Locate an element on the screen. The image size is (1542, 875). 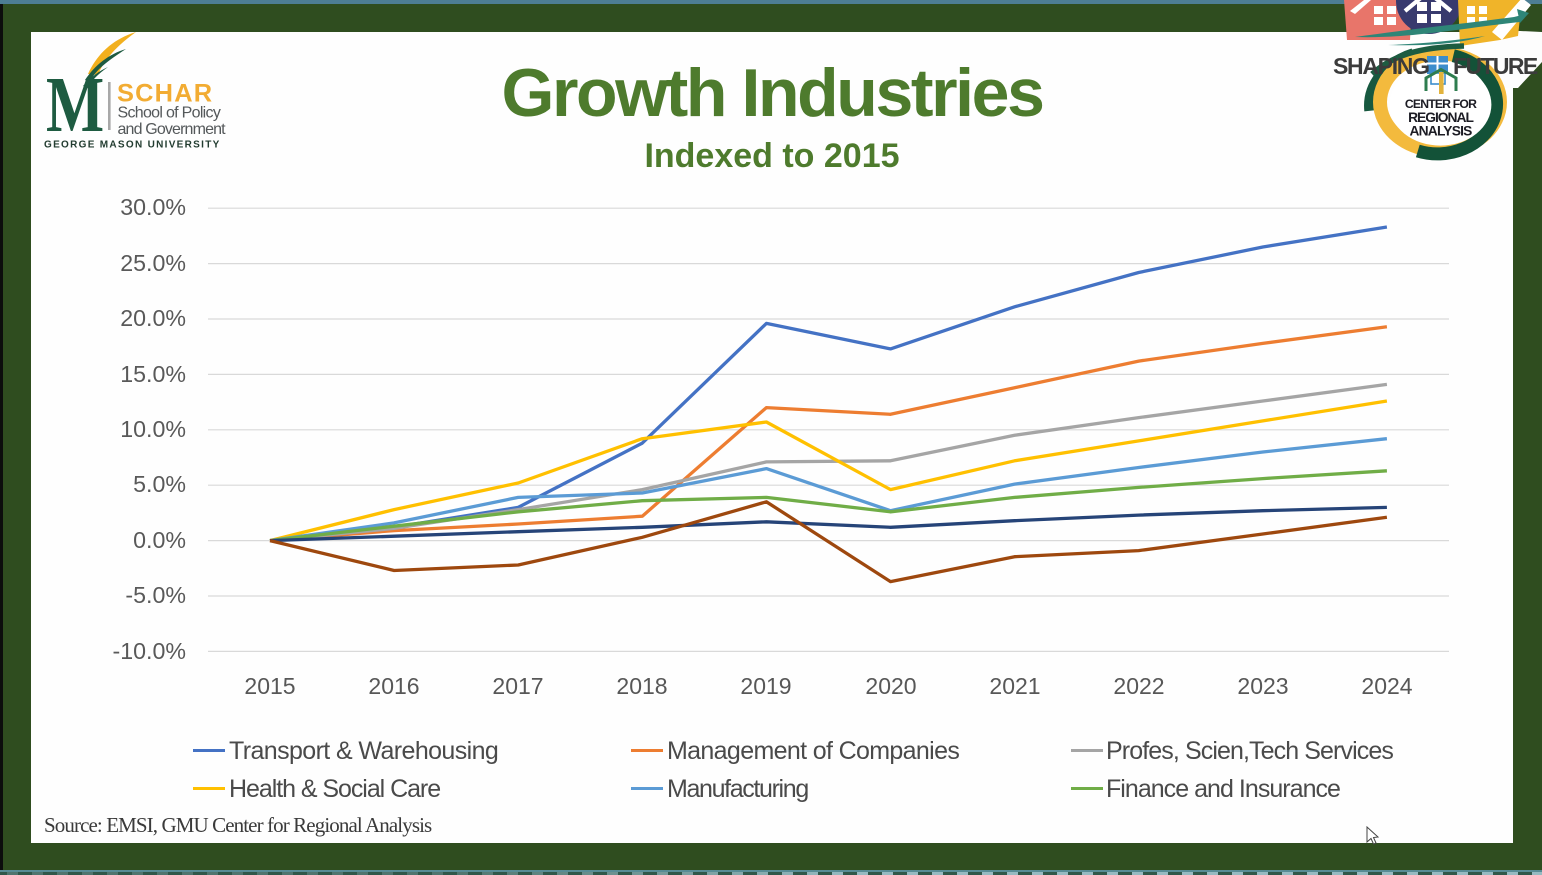
svg-text: 2016 is located at coordinates (393, 686).